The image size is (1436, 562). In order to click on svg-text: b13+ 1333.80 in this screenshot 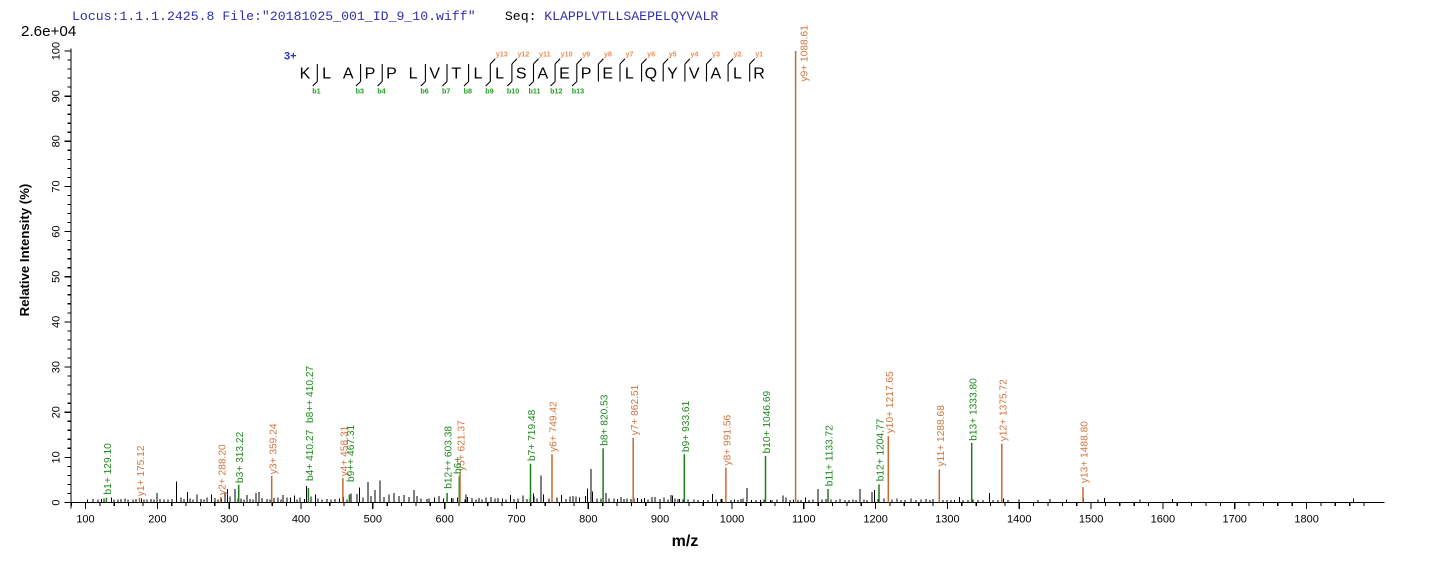, I will do `click(973, 409)`.